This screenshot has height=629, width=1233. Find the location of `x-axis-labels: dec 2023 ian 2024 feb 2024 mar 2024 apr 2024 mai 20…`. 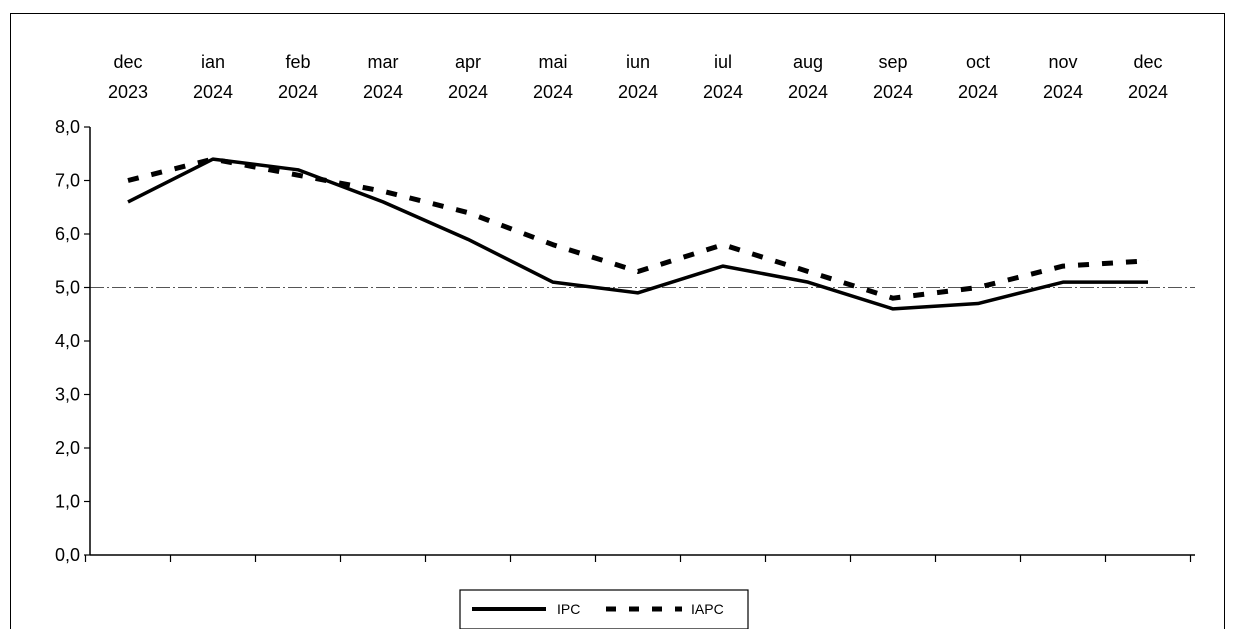

x-axis-labels: dec 2023 ian 2024 feb 2024 mar 2024 apr 2024 mai 20… is located at coordinates (638, 77).